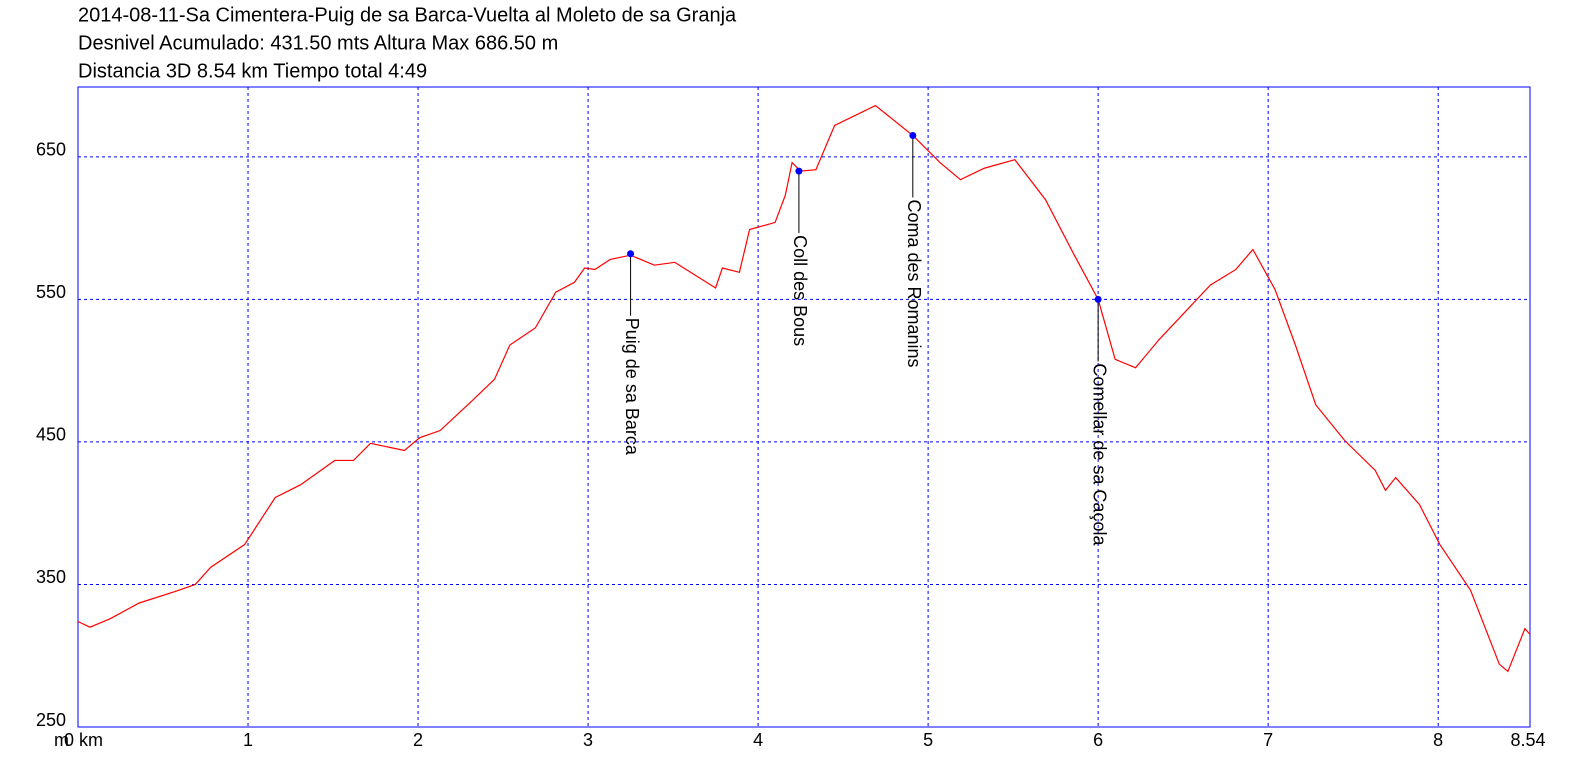  I want to click on x-tick-label: 7, so click(1268, 740).